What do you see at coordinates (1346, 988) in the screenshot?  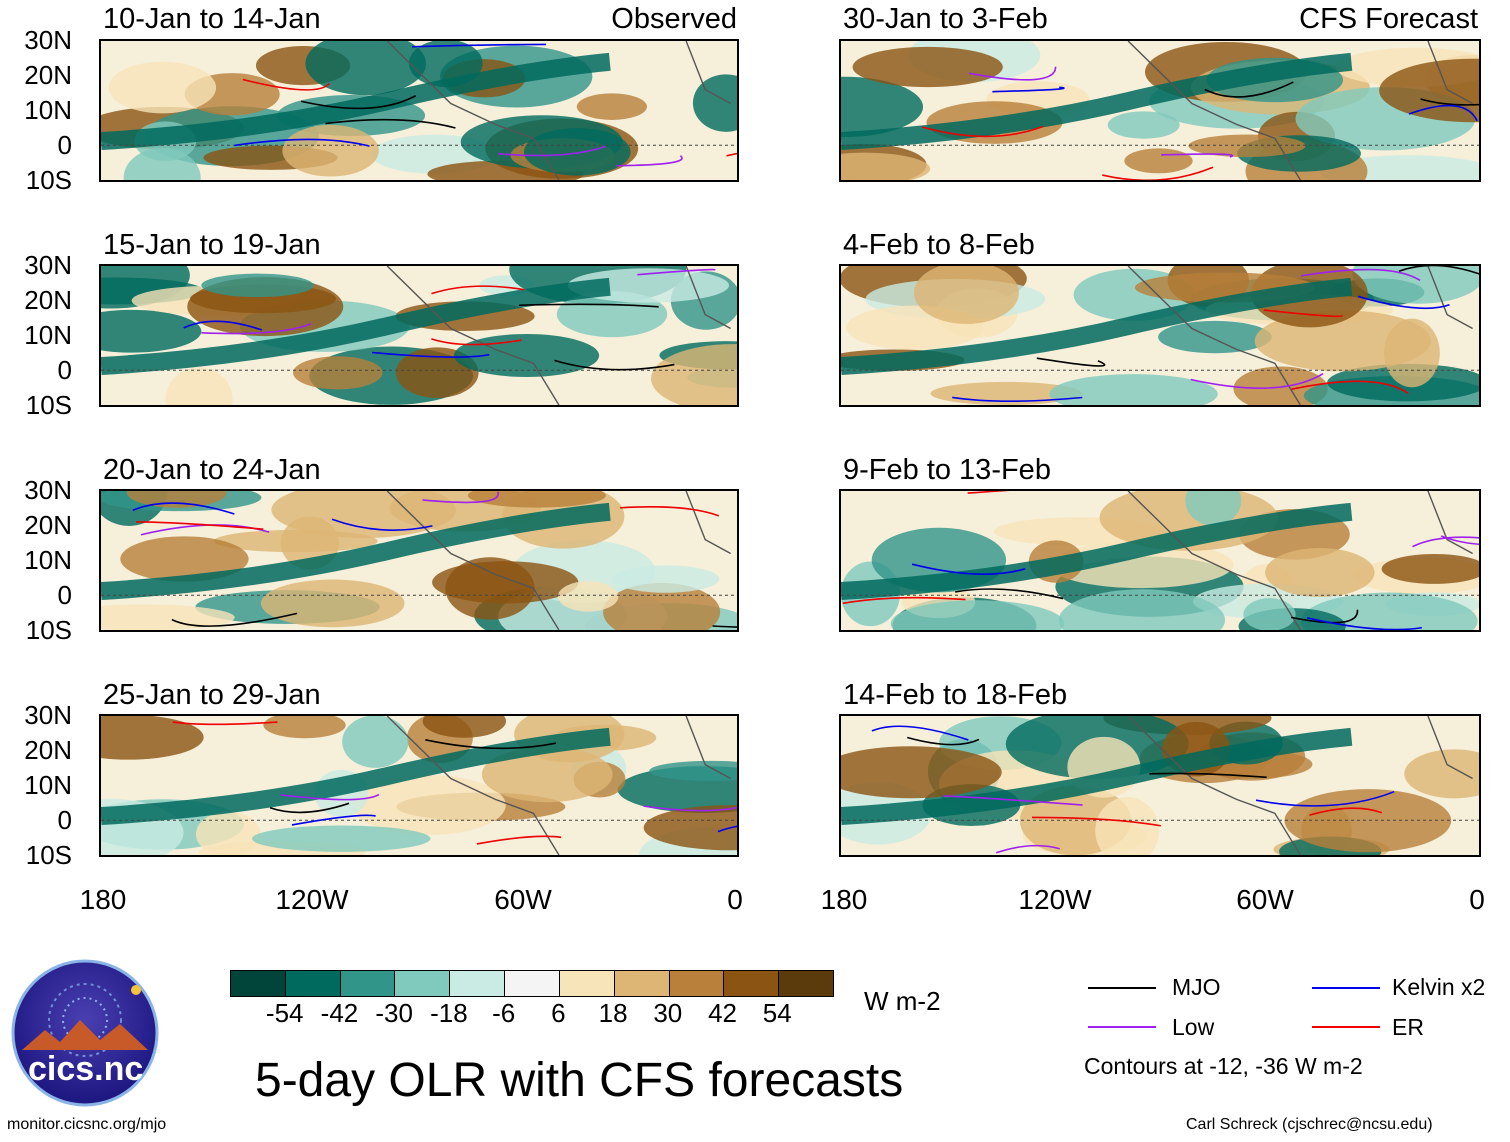 I see `legend-line-kelvin` at bounding box center [1346, 988].